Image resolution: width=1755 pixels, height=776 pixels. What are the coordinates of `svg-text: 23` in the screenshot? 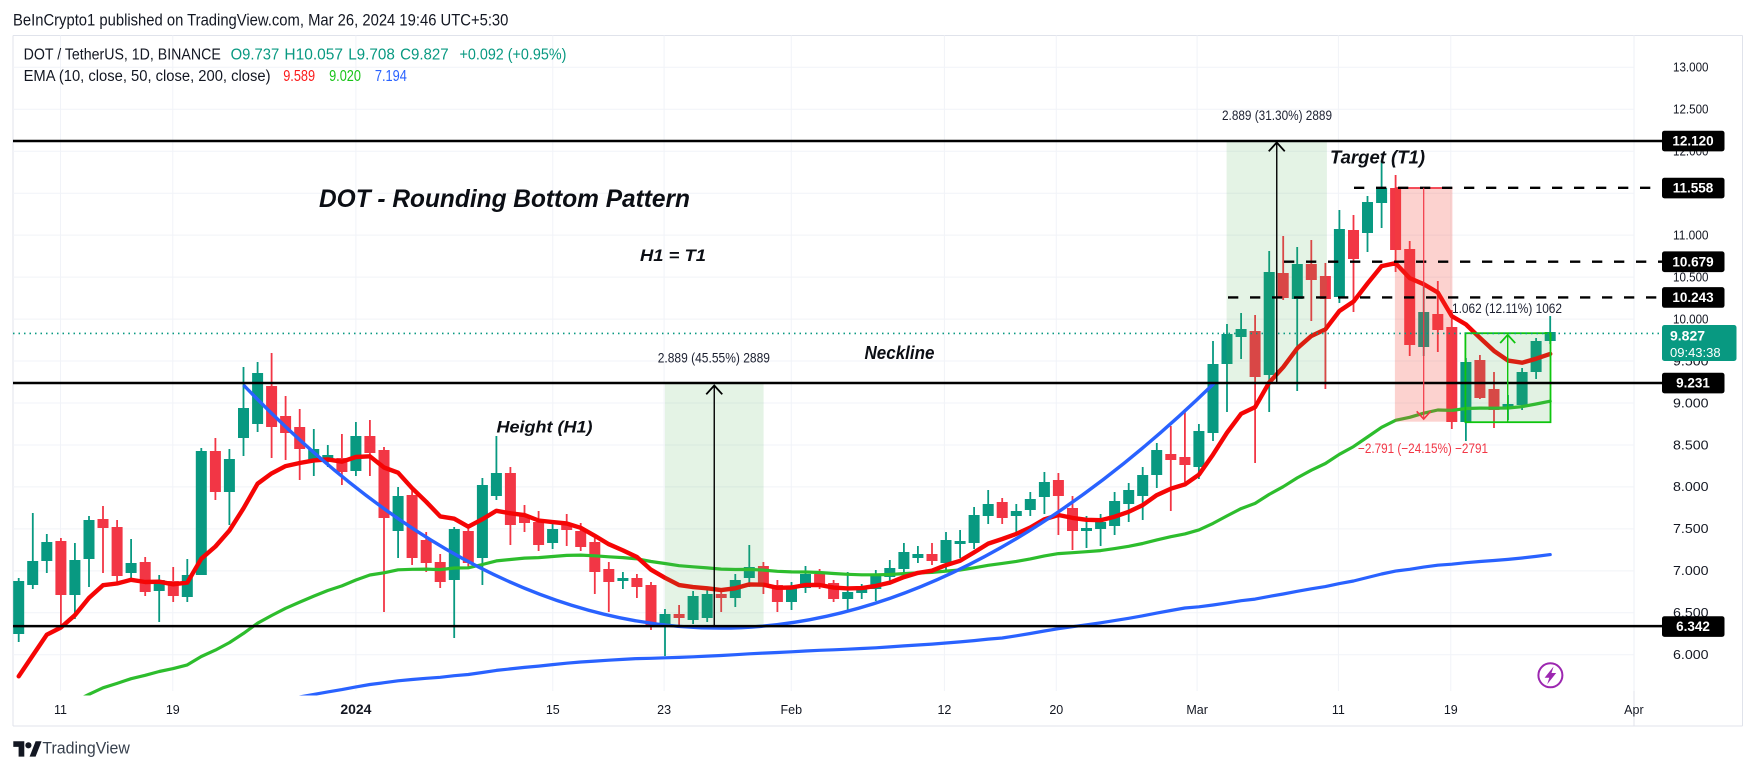 It's located at (664, 710).